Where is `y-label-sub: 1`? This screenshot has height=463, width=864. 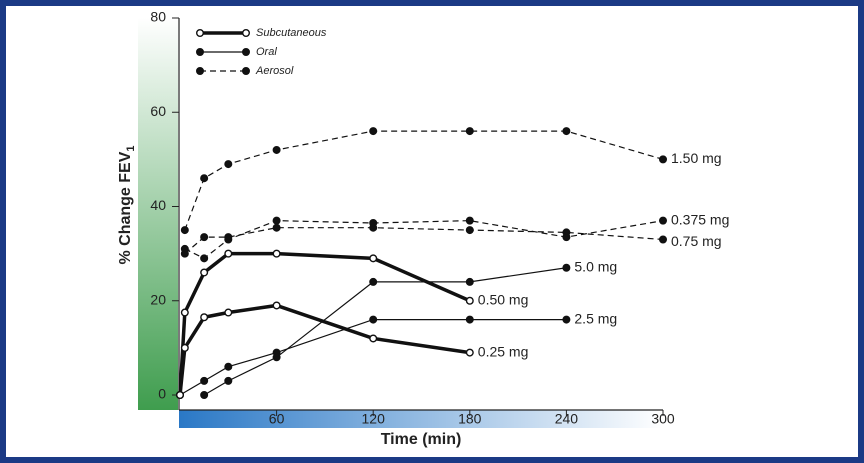
y-label-sub: 1 is located at coordinates (131, 148).